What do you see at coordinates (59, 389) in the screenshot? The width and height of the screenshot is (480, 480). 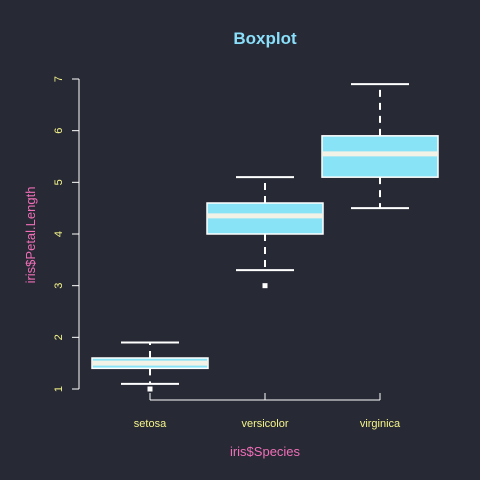 I see `y-tick-label: 1` at bounding box center [59, 389].